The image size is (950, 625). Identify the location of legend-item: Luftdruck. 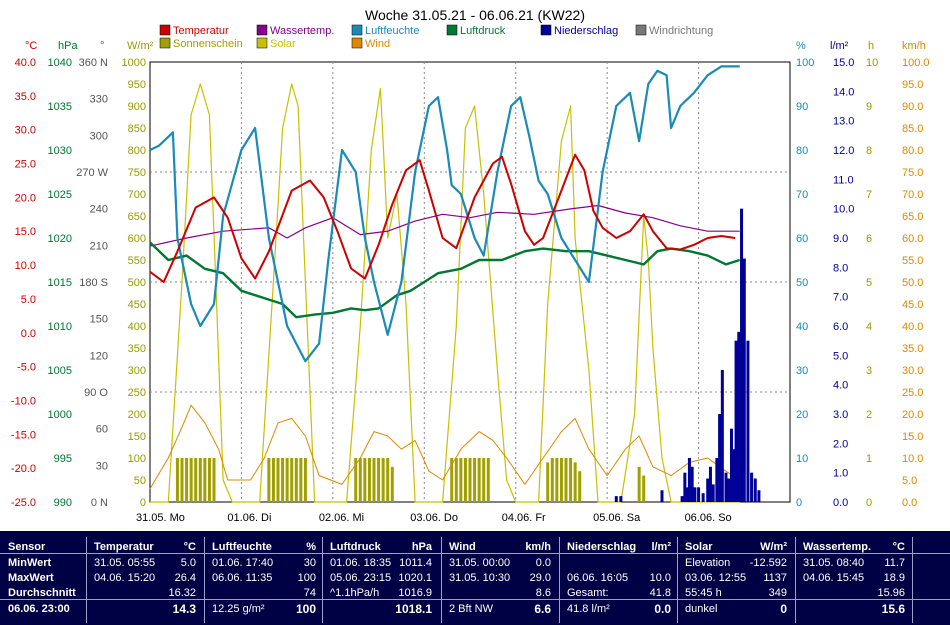
(476, 30).